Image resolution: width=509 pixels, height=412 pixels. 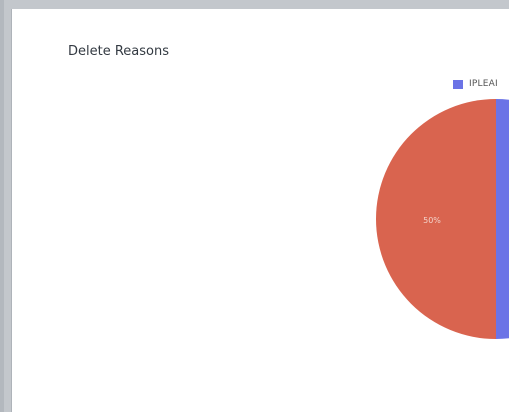 I want to click on legend-swatch, so click(x=458, y=84).